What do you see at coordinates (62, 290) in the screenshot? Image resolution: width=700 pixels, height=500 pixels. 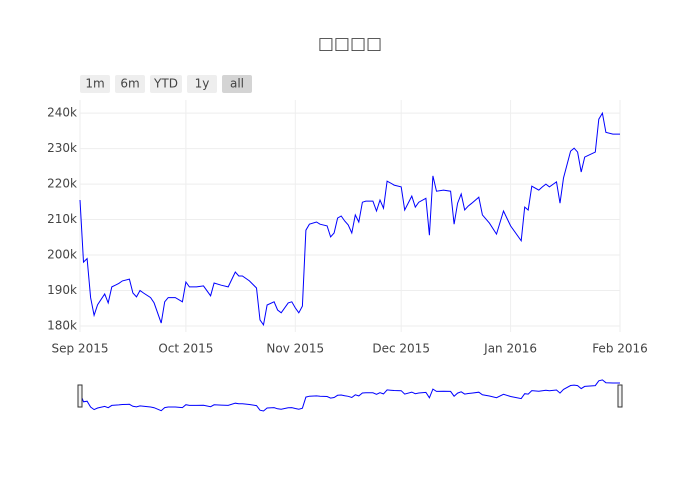 I see `y-tick-label: 190k` at bounding box center [62, 290].